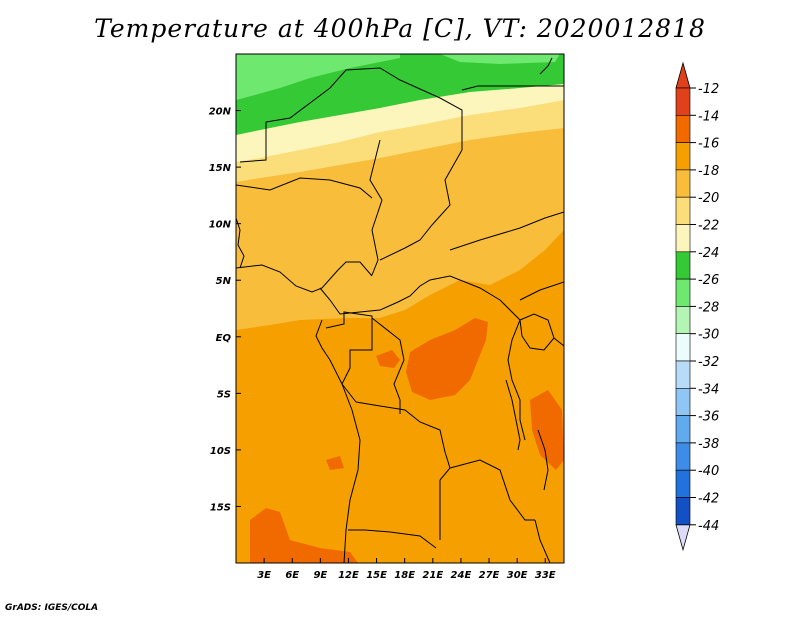 The height and width of the screenshot is (618, 800). I want to click on dark-orange-patch-west, so click(388, 359).